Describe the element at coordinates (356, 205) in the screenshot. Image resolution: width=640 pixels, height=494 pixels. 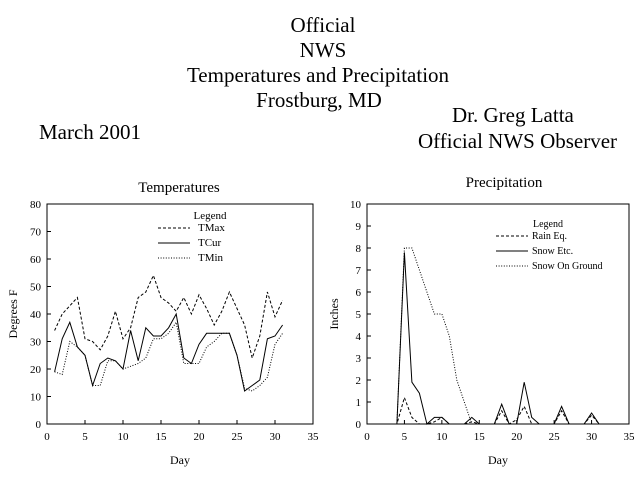
I see `precipitation-y-tick-label: 10` at that location.